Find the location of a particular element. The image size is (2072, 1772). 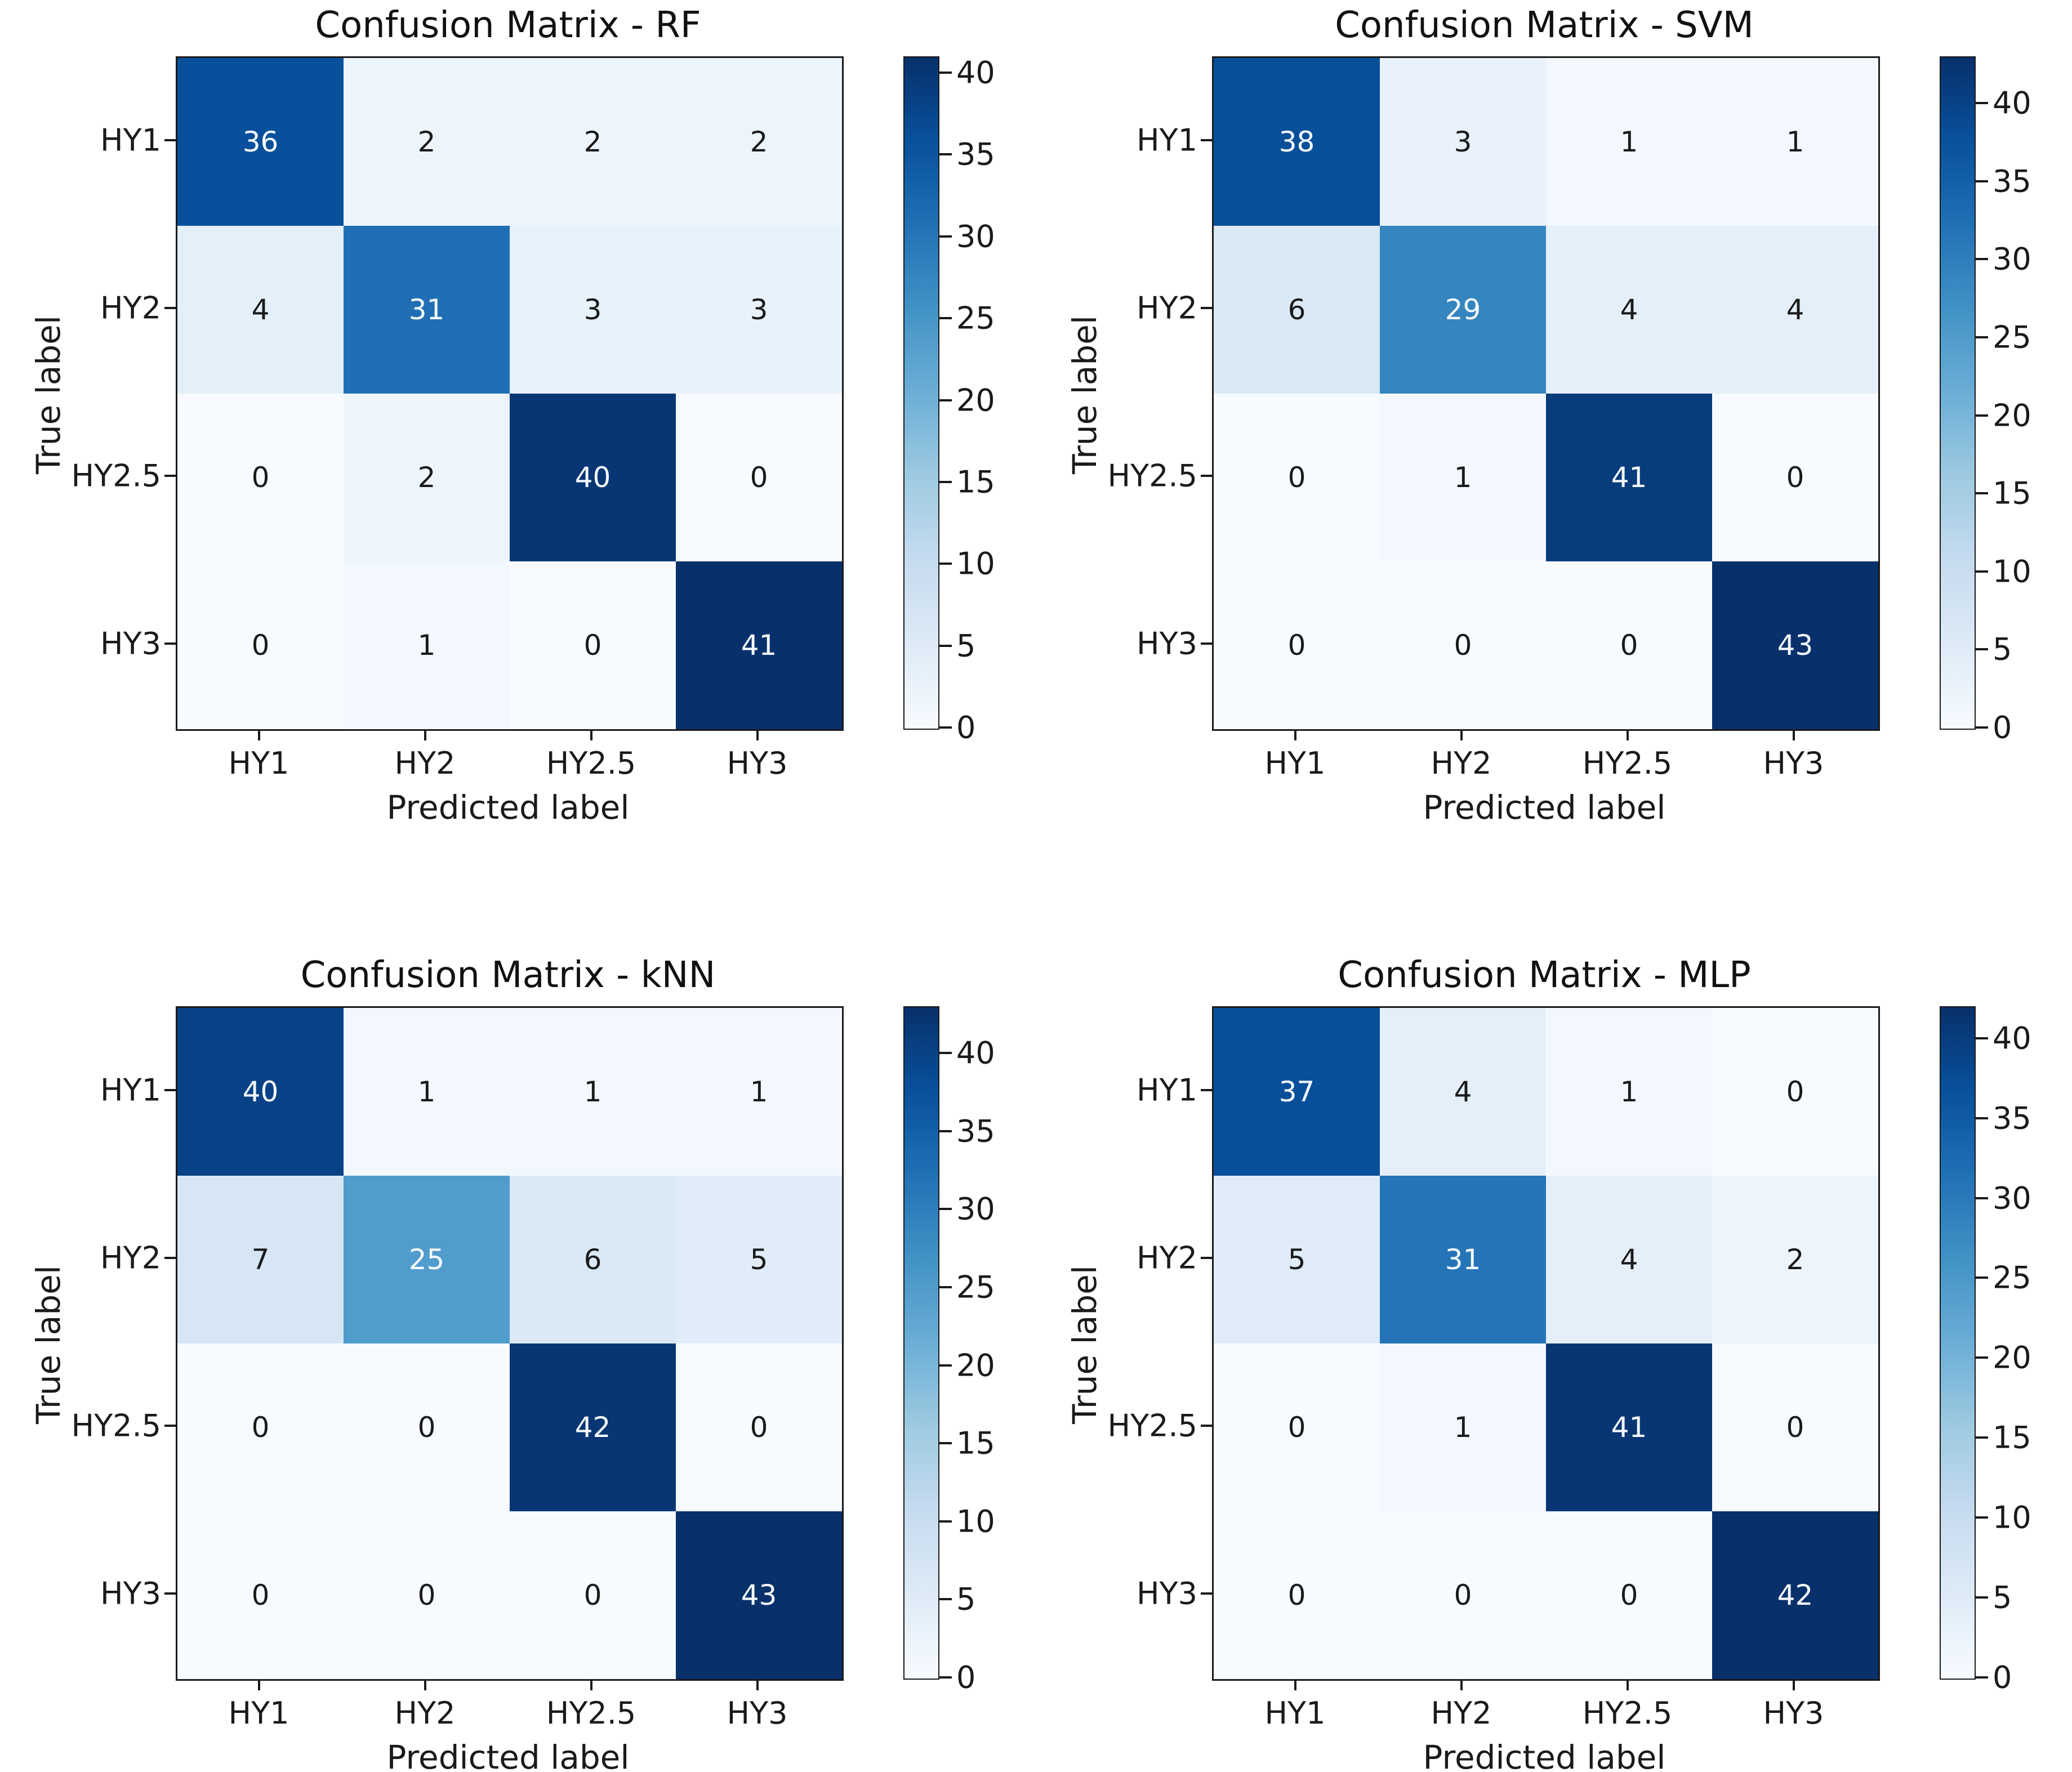

colorbar-tick-label-25: 25 is located at coordinates (2012, 337).